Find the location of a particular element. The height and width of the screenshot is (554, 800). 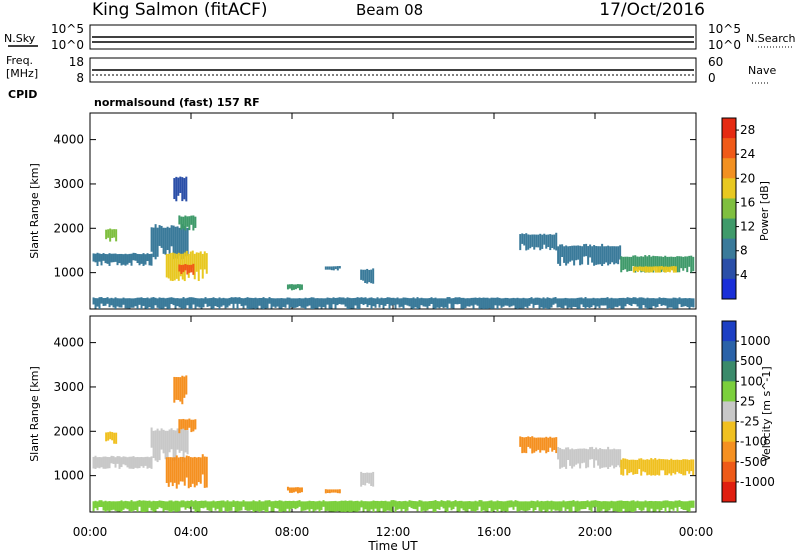

colorbar-tick-label: 100 is located at coordinates (751, 381).